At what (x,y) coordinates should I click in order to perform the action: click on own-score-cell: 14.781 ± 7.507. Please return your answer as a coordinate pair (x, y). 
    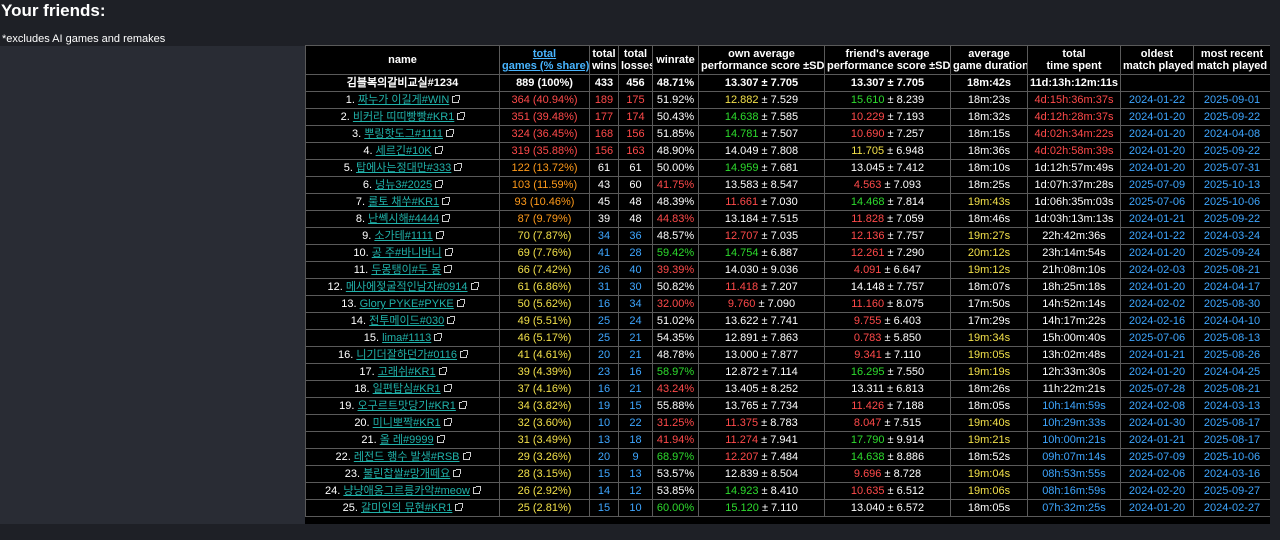
    Looking at the image, I should click on (761, 134).